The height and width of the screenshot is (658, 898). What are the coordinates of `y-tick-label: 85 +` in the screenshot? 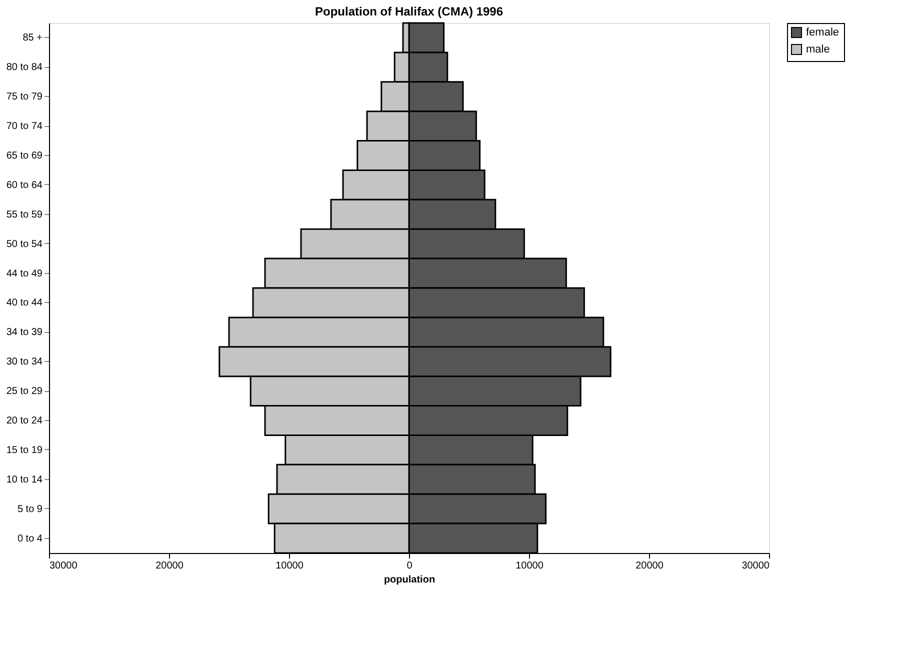 It's located at (32, 38).